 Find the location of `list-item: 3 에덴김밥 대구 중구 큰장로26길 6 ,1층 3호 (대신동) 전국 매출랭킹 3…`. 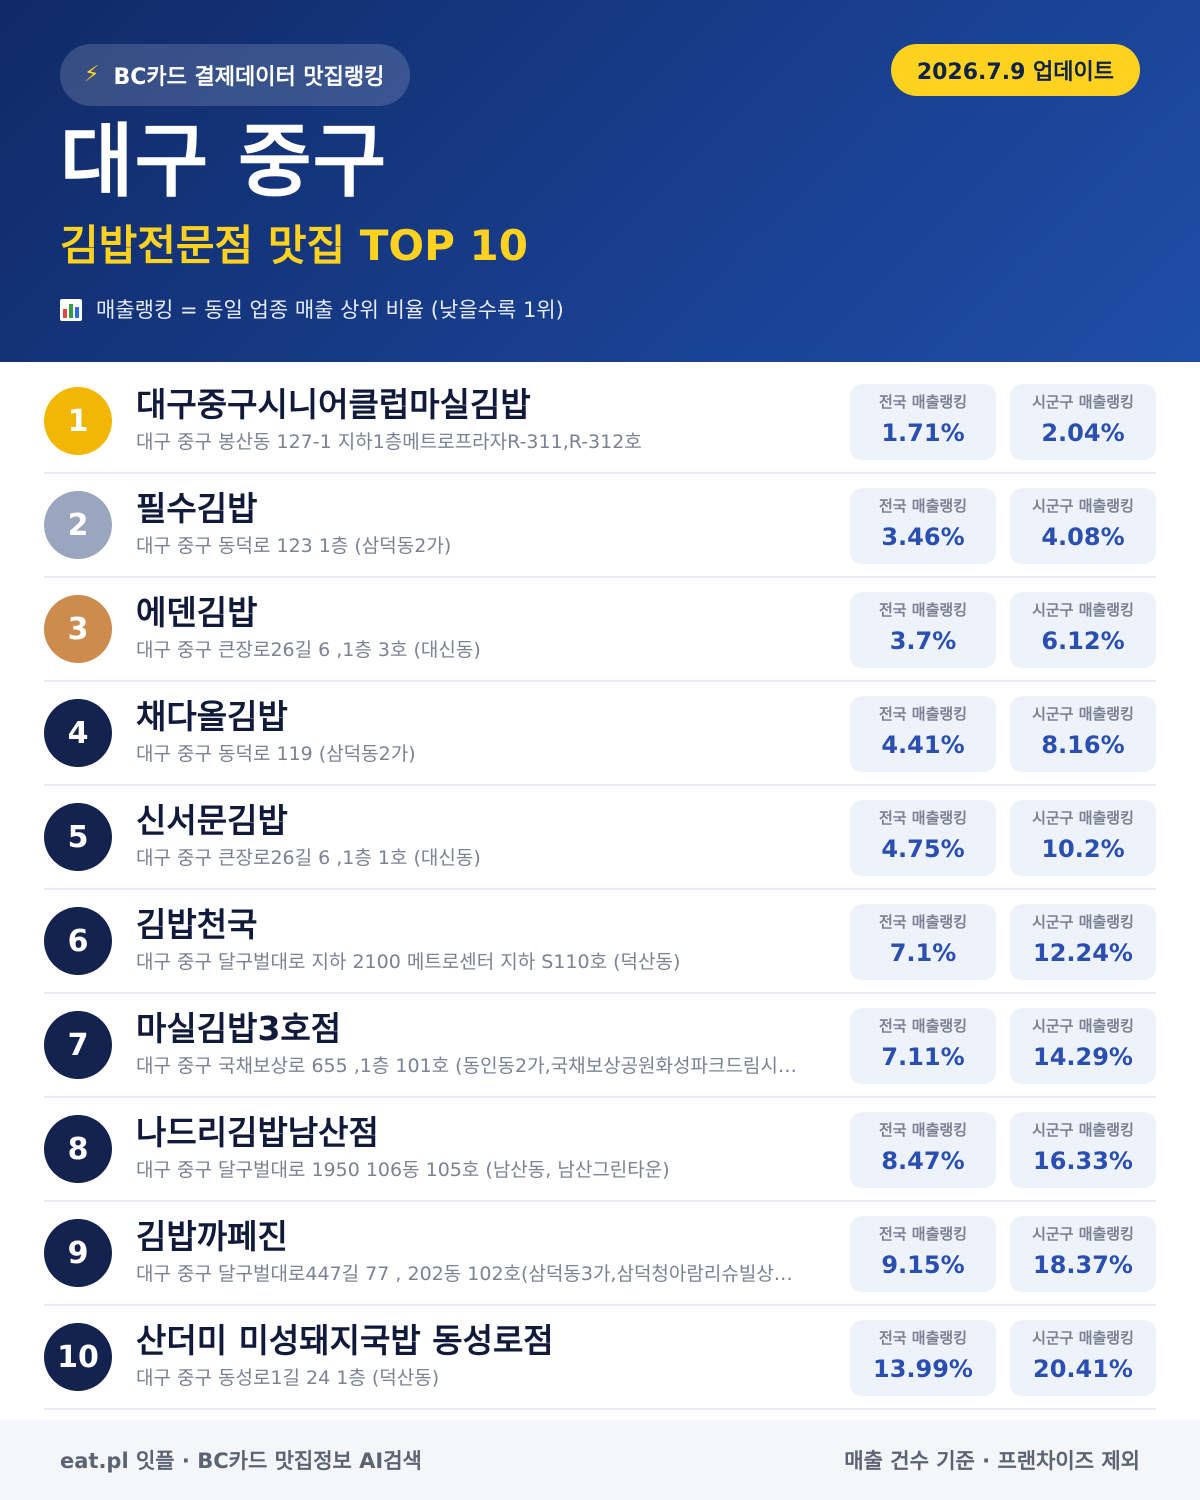

list-item: 3 에덴김밥 대구 중구 큰장로26길 6 ,1층 3호 (대신동) 전국 매출랭킹 3… is located at coordinates (600, 630).